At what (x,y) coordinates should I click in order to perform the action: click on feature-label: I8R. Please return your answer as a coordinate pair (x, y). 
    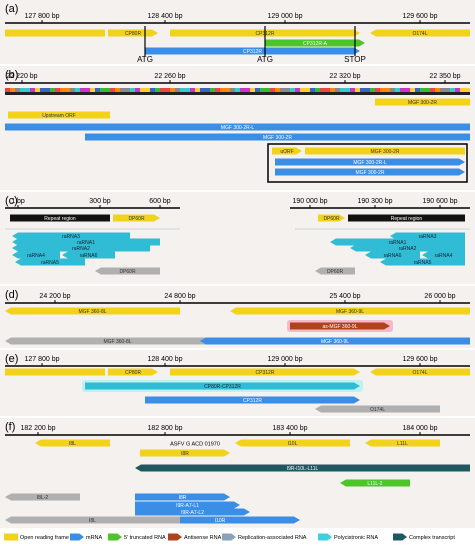
    Looking at the image, I should click on (185, 454).